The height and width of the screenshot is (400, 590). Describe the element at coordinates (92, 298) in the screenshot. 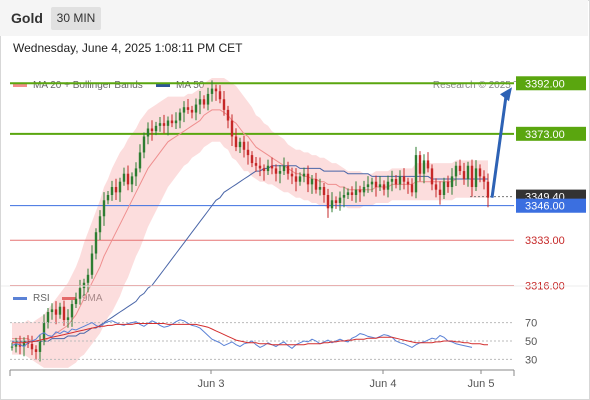

I see `legend-9ma-label: 9MA` at that location.